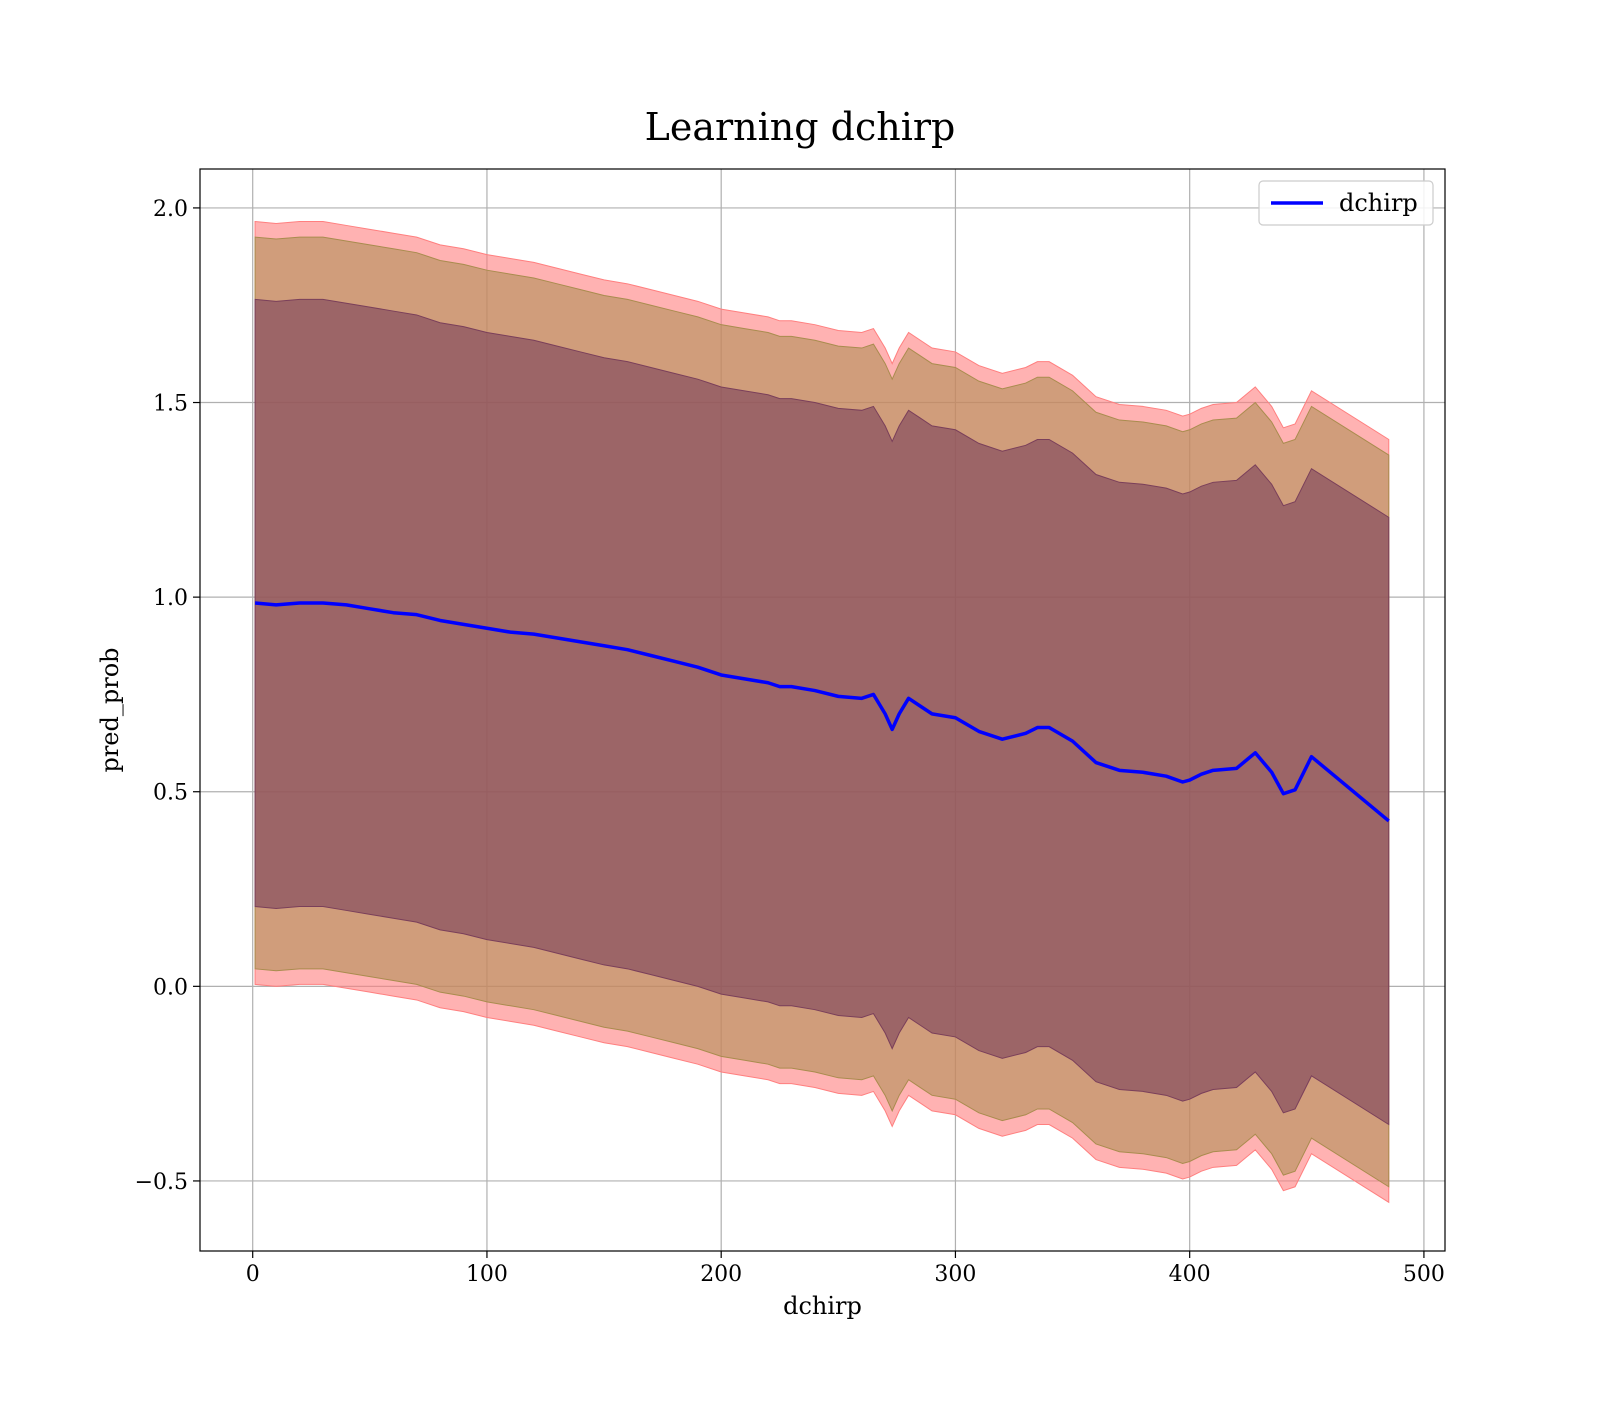 Image resolution: width=1600 pixels, height=1405 pixels. I want to click on legend-label-dchirp: dchirp, so click(1378, 203).